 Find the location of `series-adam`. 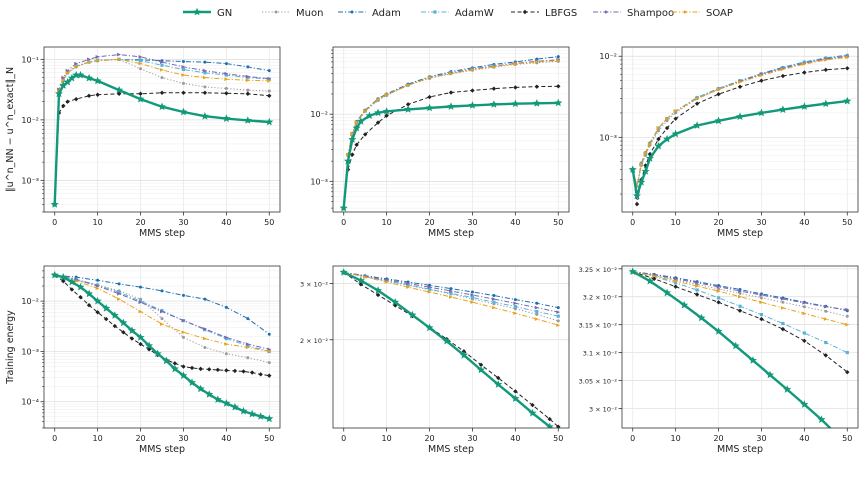

series-adam is located at coordinates (451, 132).